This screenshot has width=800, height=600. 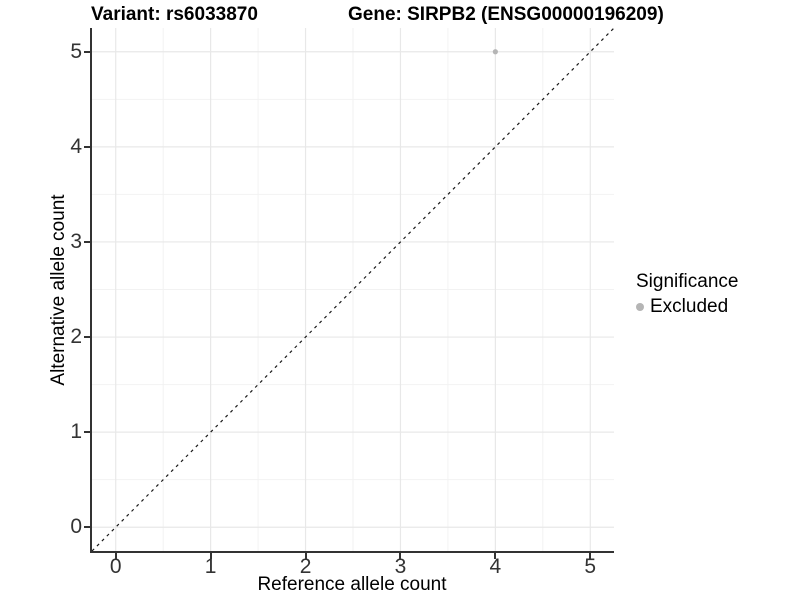 I want to click on x-tick-label: 0, so click(x=115, y=566).